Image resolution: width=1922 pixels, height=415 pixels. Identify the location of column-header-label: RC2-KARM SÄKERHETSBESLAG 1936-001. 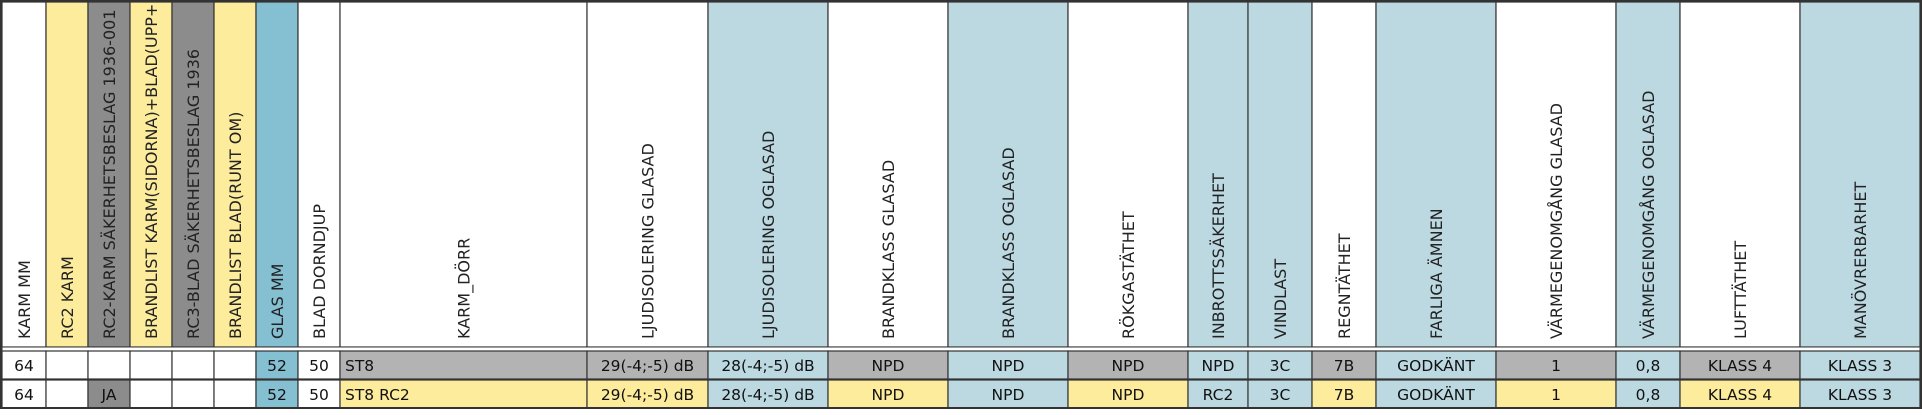
(109, 175).